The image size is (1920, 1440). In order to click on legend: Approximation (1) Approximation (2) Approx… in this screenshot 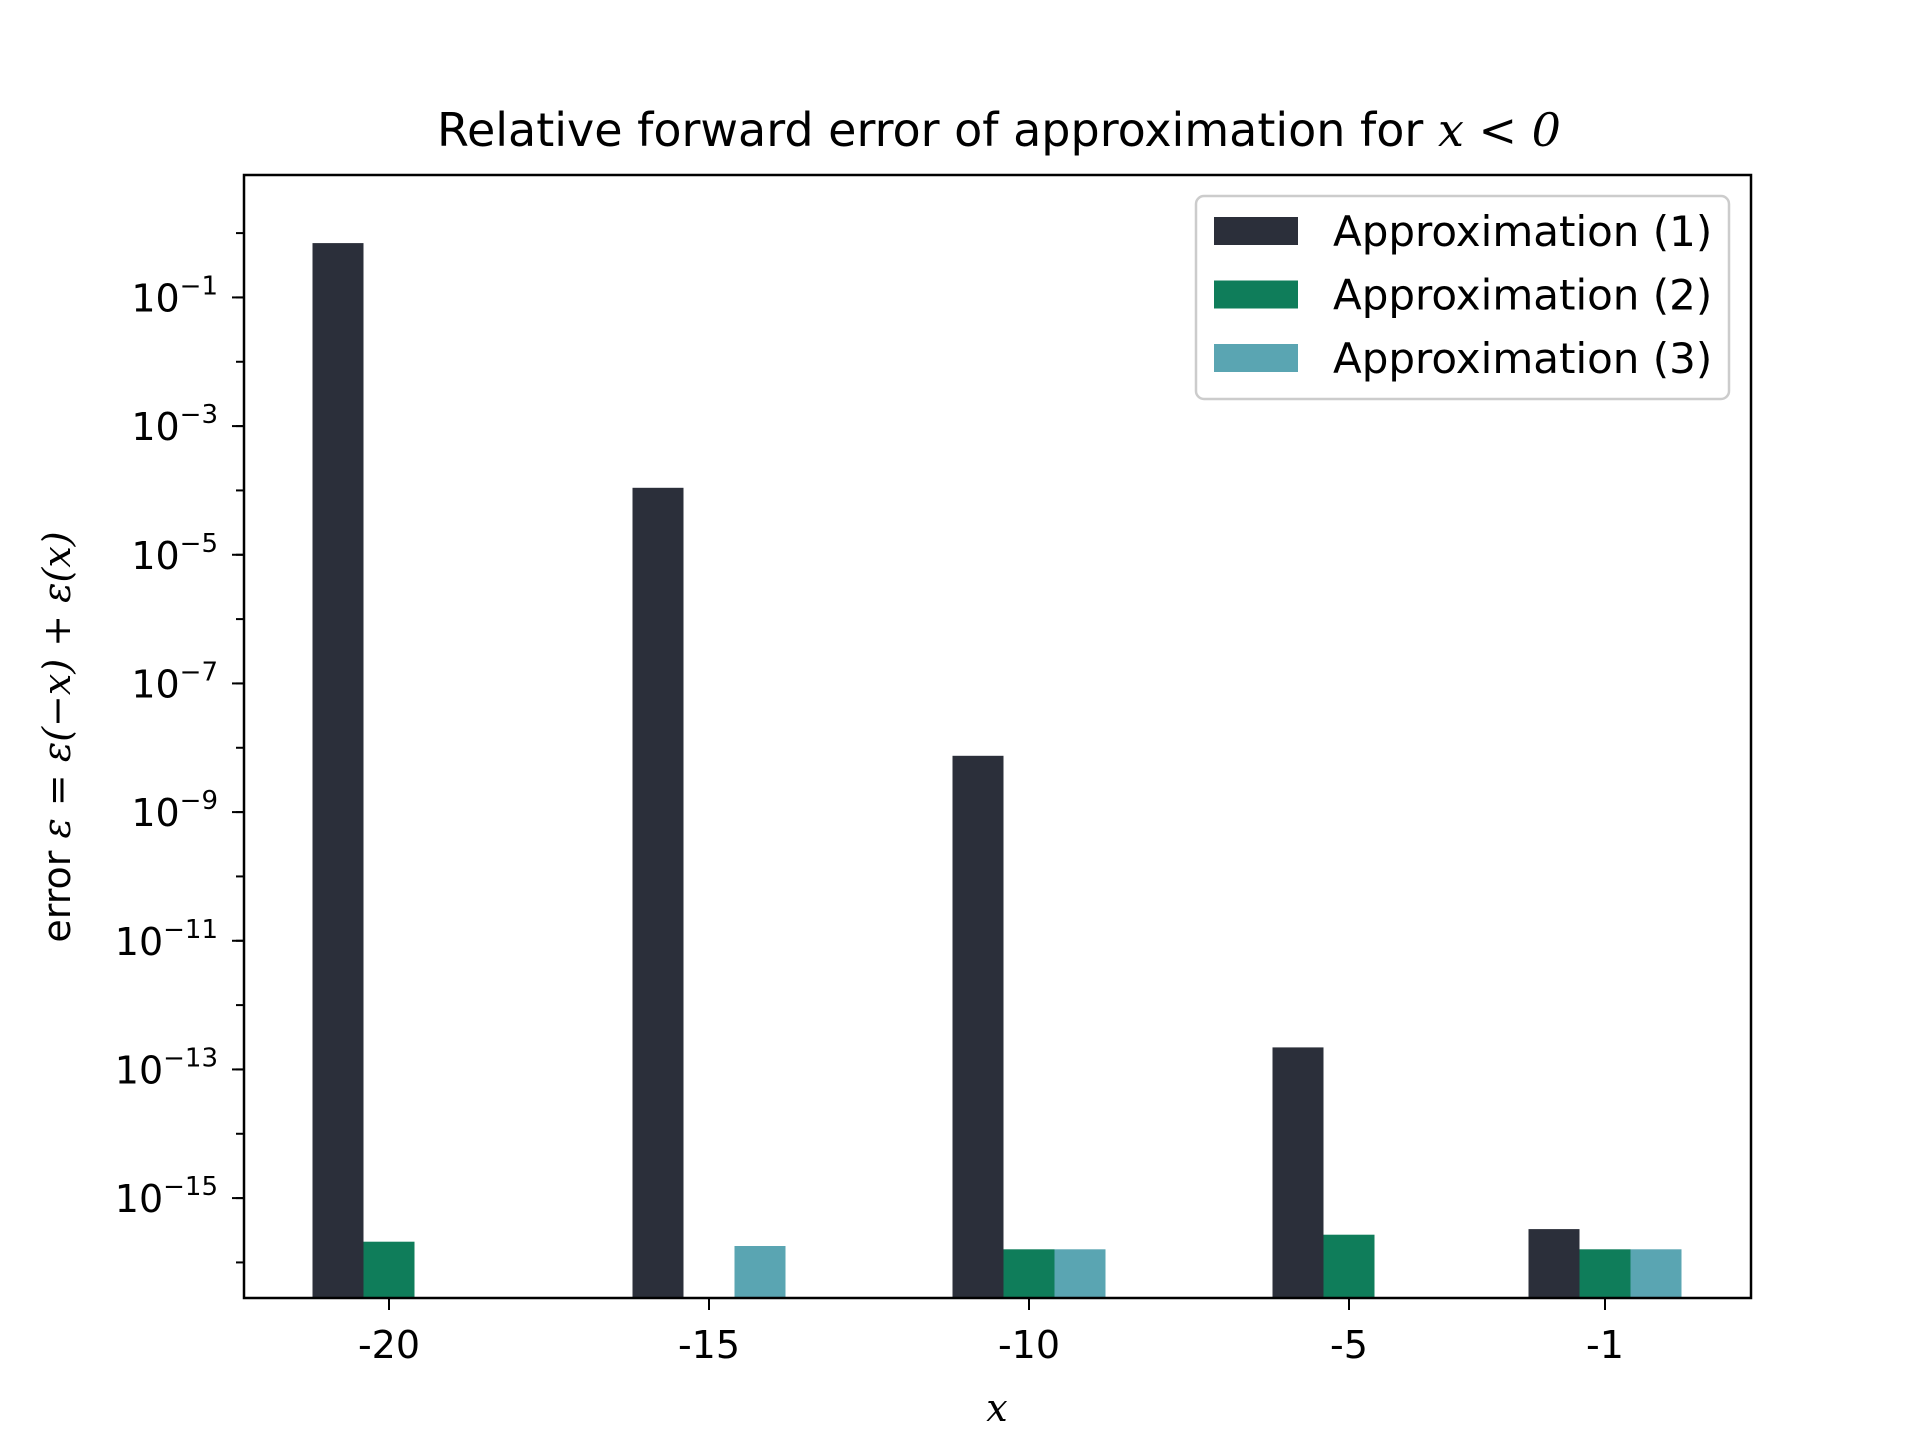, I will do `click(1462, 297)`.